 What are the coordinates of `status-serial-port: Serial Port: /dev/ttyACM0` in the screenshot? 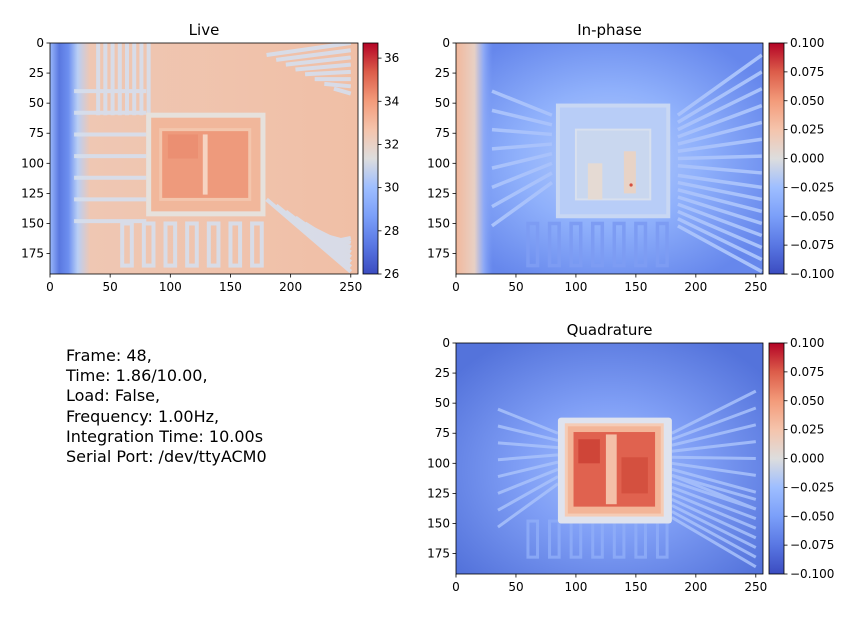 It's located at (166, 457).